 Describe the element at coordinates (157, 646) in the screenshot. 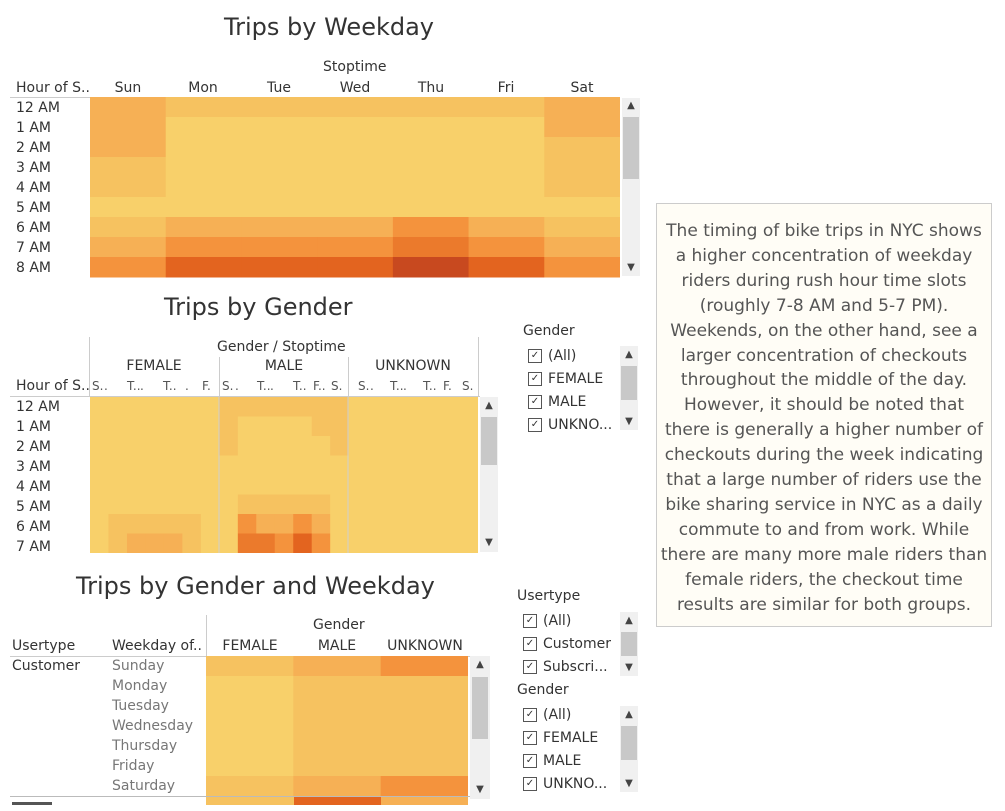

I see `weekday-header: Weekday of..` at that location.